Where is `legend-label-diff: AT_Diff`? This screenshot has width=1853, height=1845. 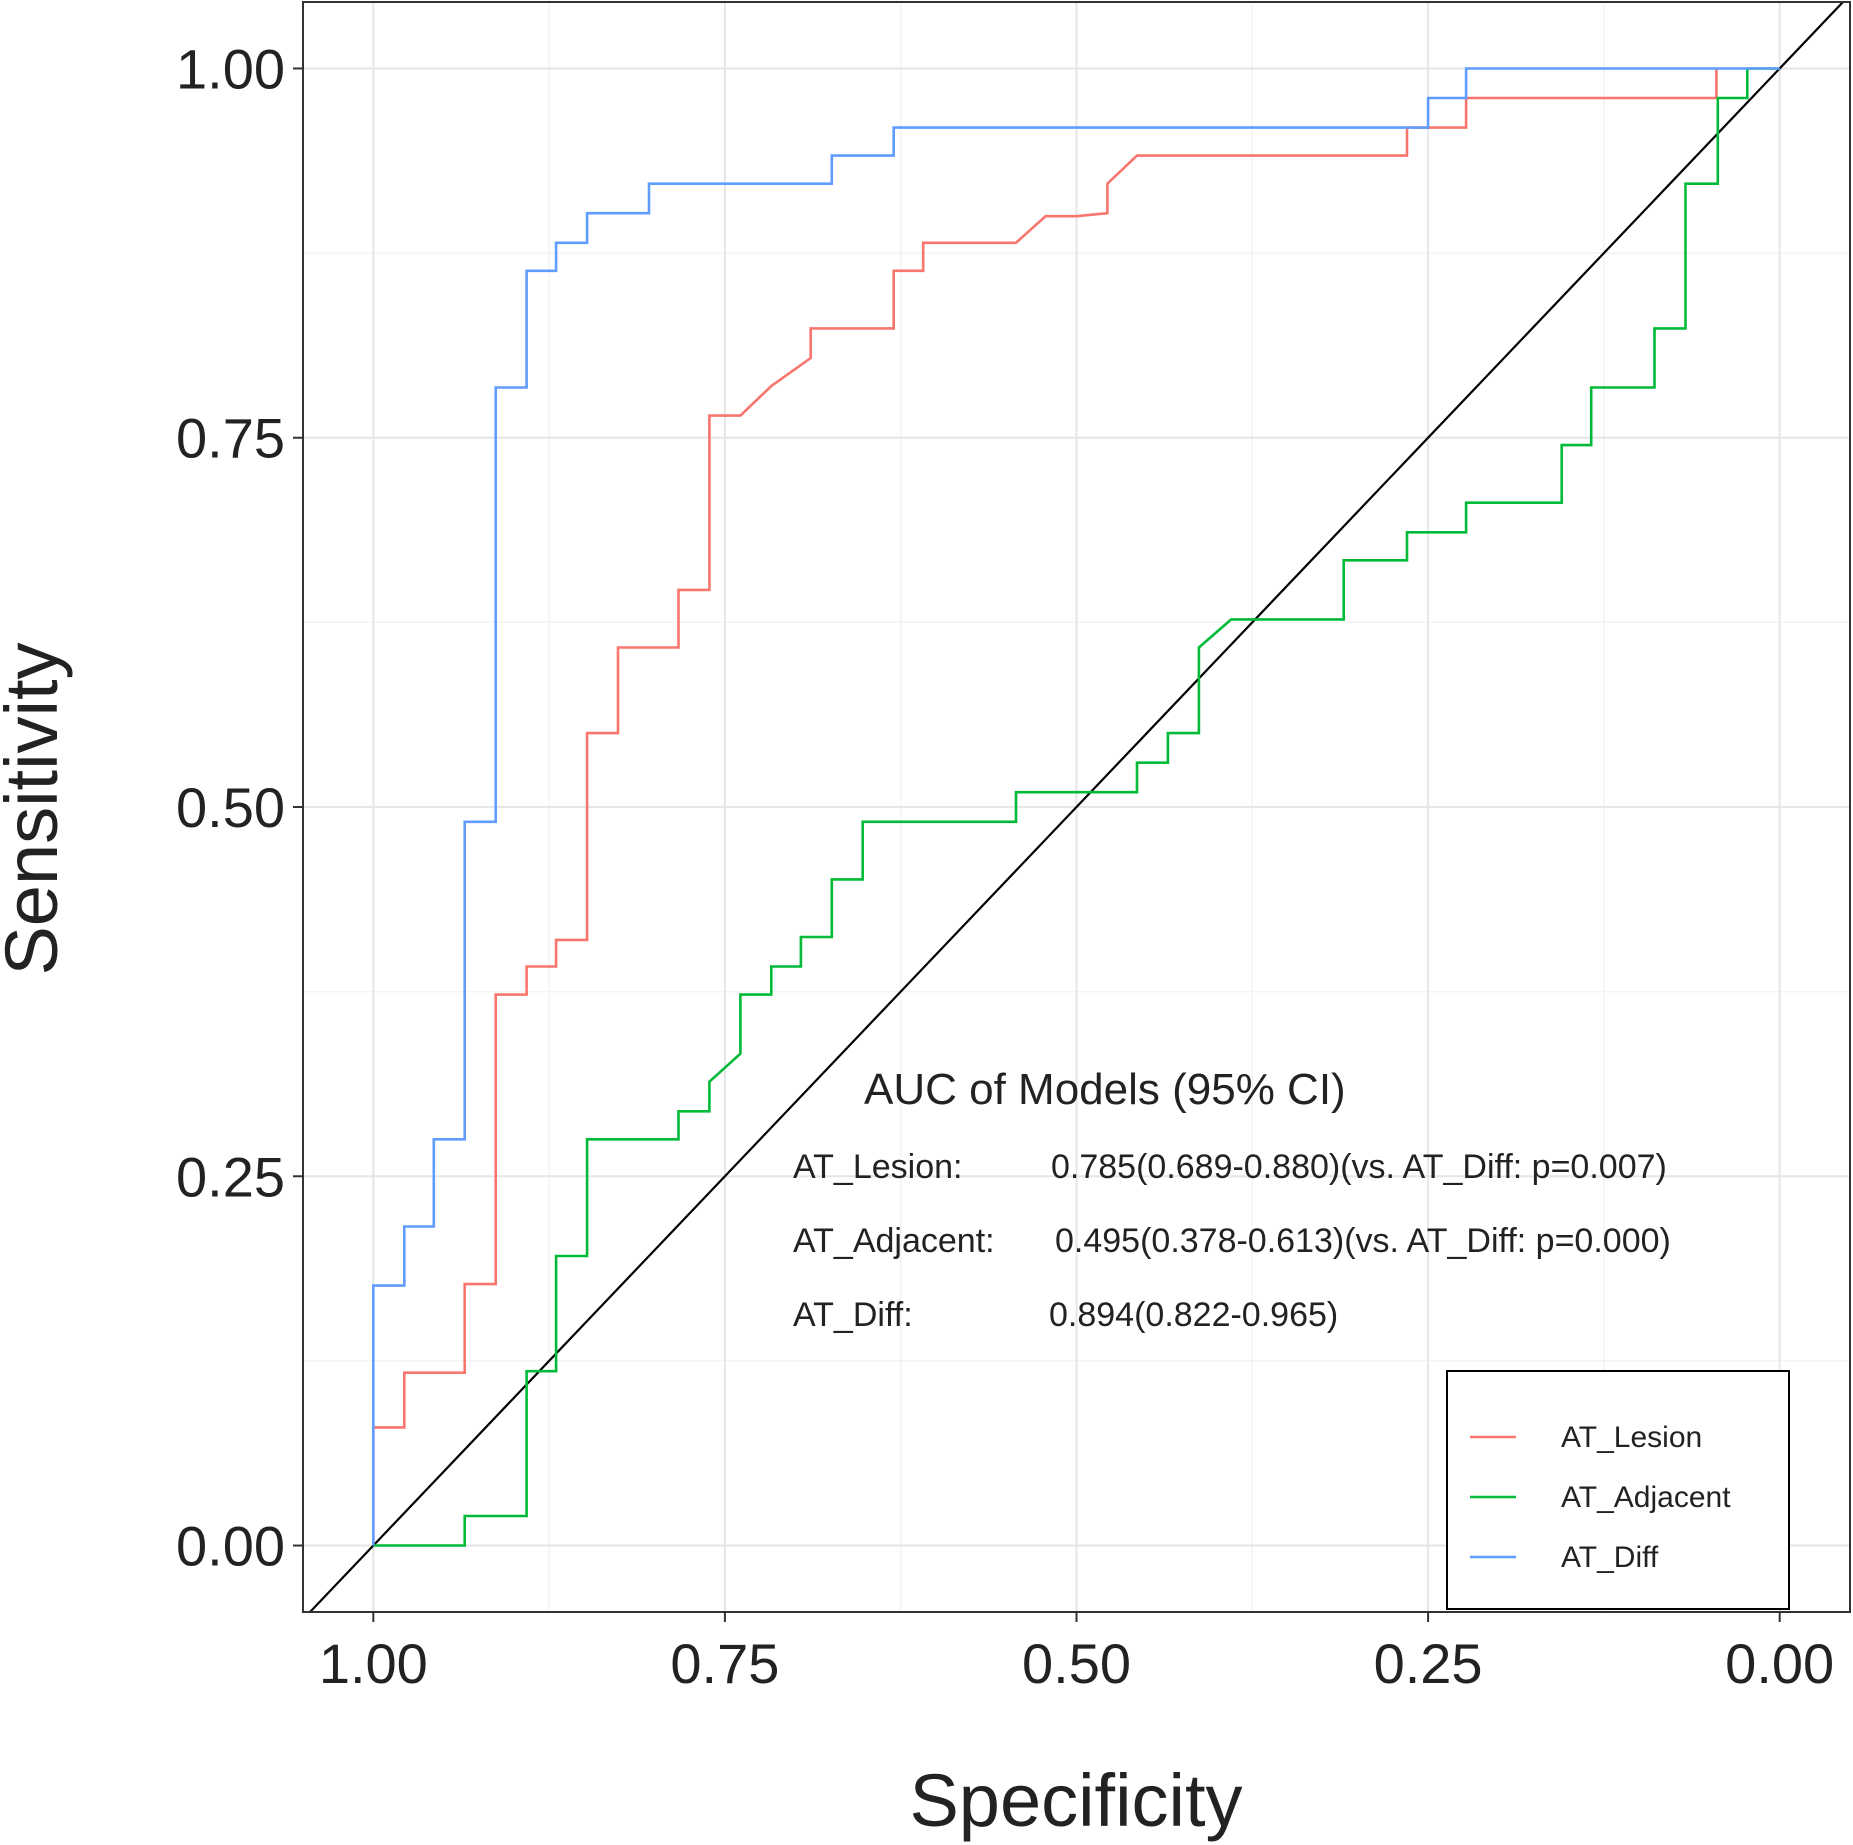
legend-label-diff: AT_Diff is located at coordinates (1610, 1557).